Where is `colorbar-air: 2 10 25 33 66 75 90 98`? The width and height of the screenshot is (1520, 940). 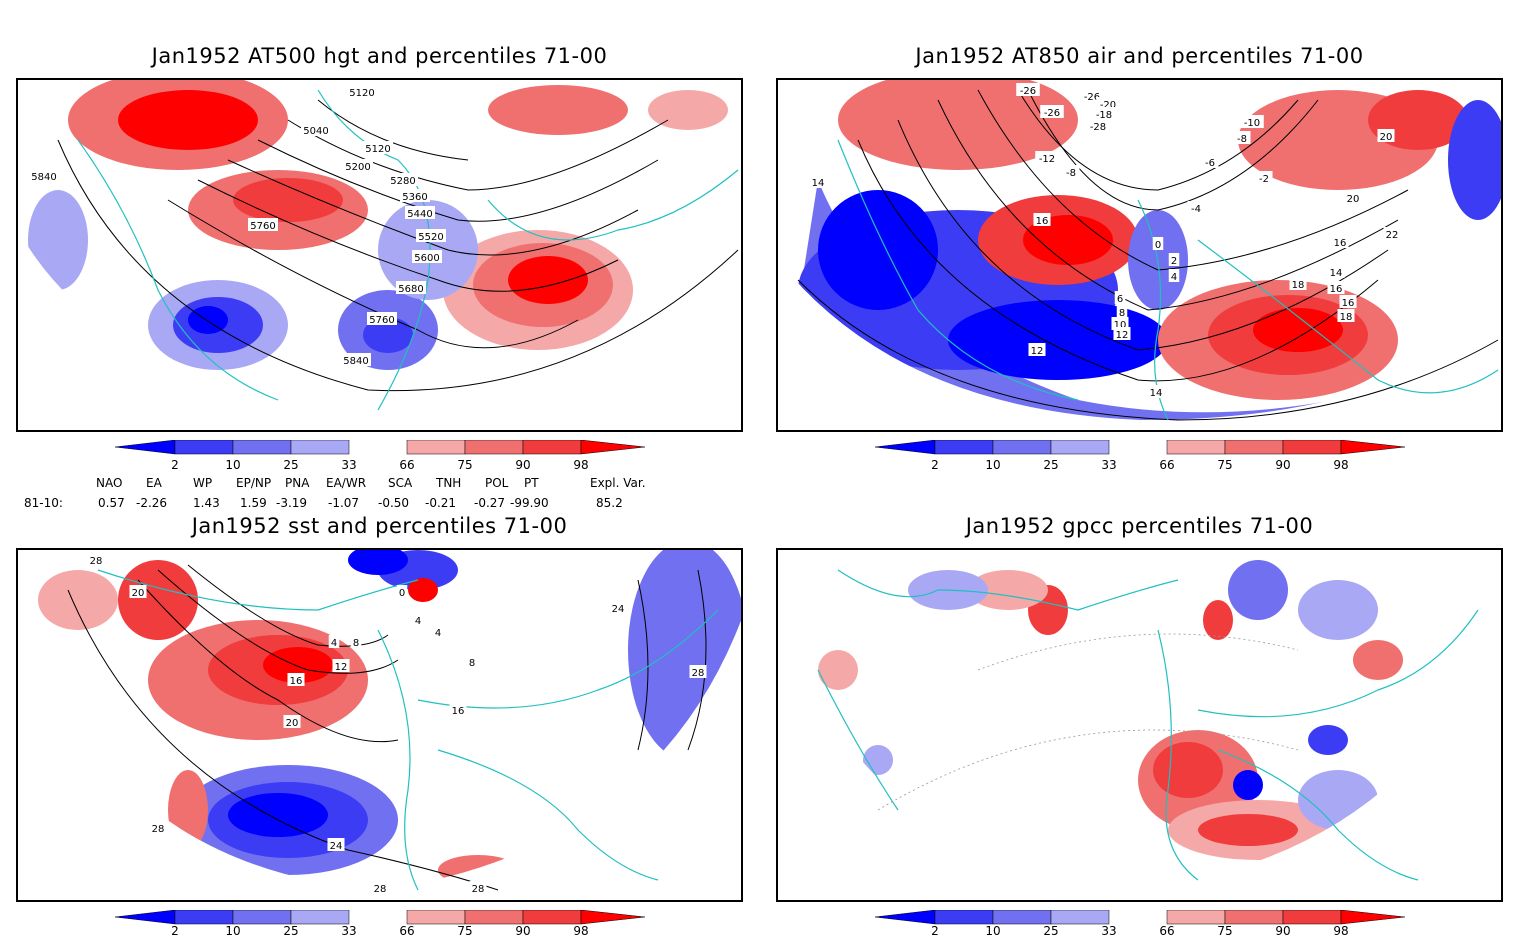
colorbar-air: 2 10 25 33 66 75 90 98 is located at coordinates (1140, 460).